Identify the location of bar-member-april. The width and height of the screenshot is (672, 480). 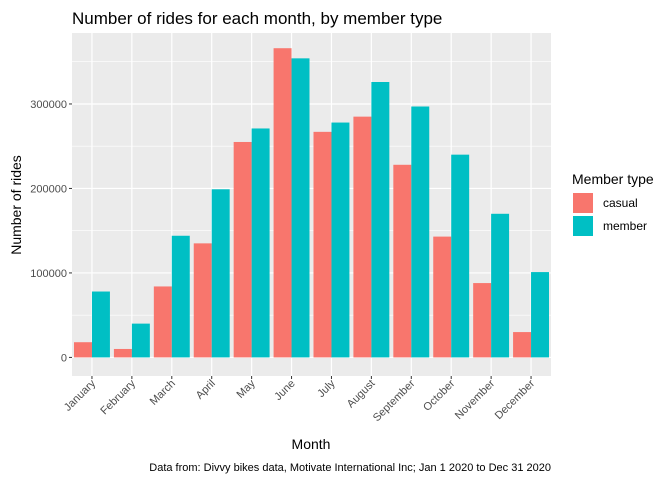
(220, 273).